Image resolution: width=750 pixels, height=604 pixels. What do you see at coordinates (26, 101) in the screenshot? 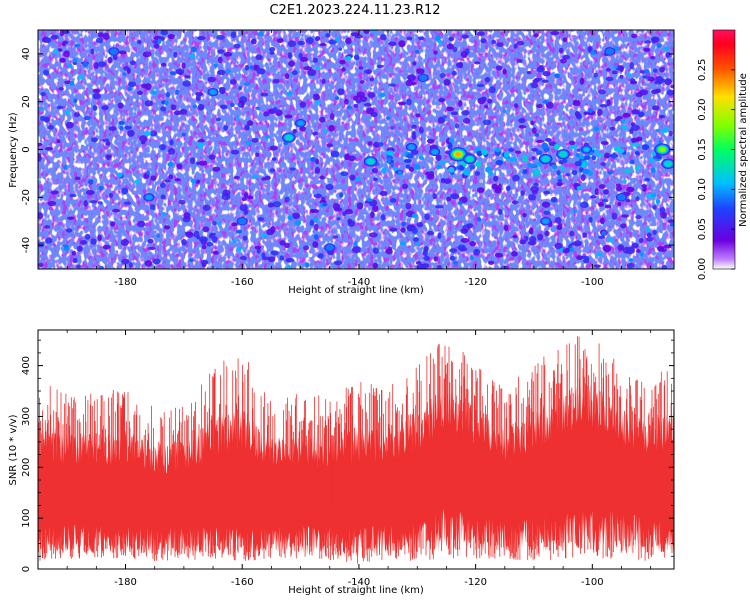
I see `heatmap-y-tick-label: 20` at bounding box center [26, 101].